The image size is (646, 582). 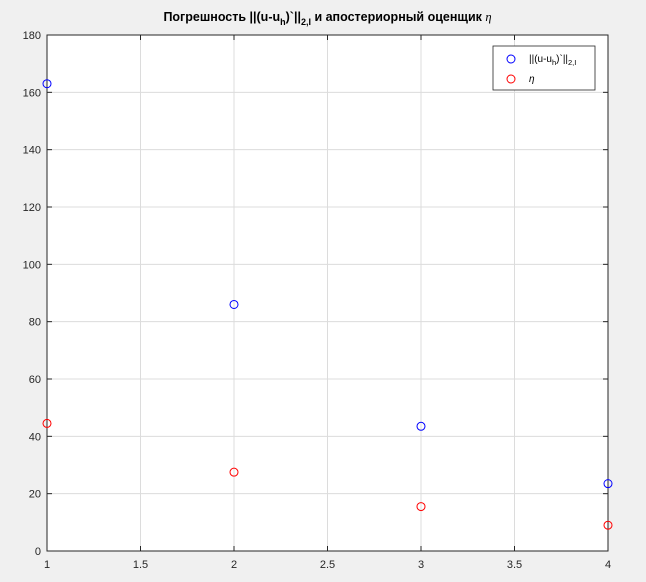 I want to click on title-tail: и апостериорный оценщик, so click(x=398, y=17).